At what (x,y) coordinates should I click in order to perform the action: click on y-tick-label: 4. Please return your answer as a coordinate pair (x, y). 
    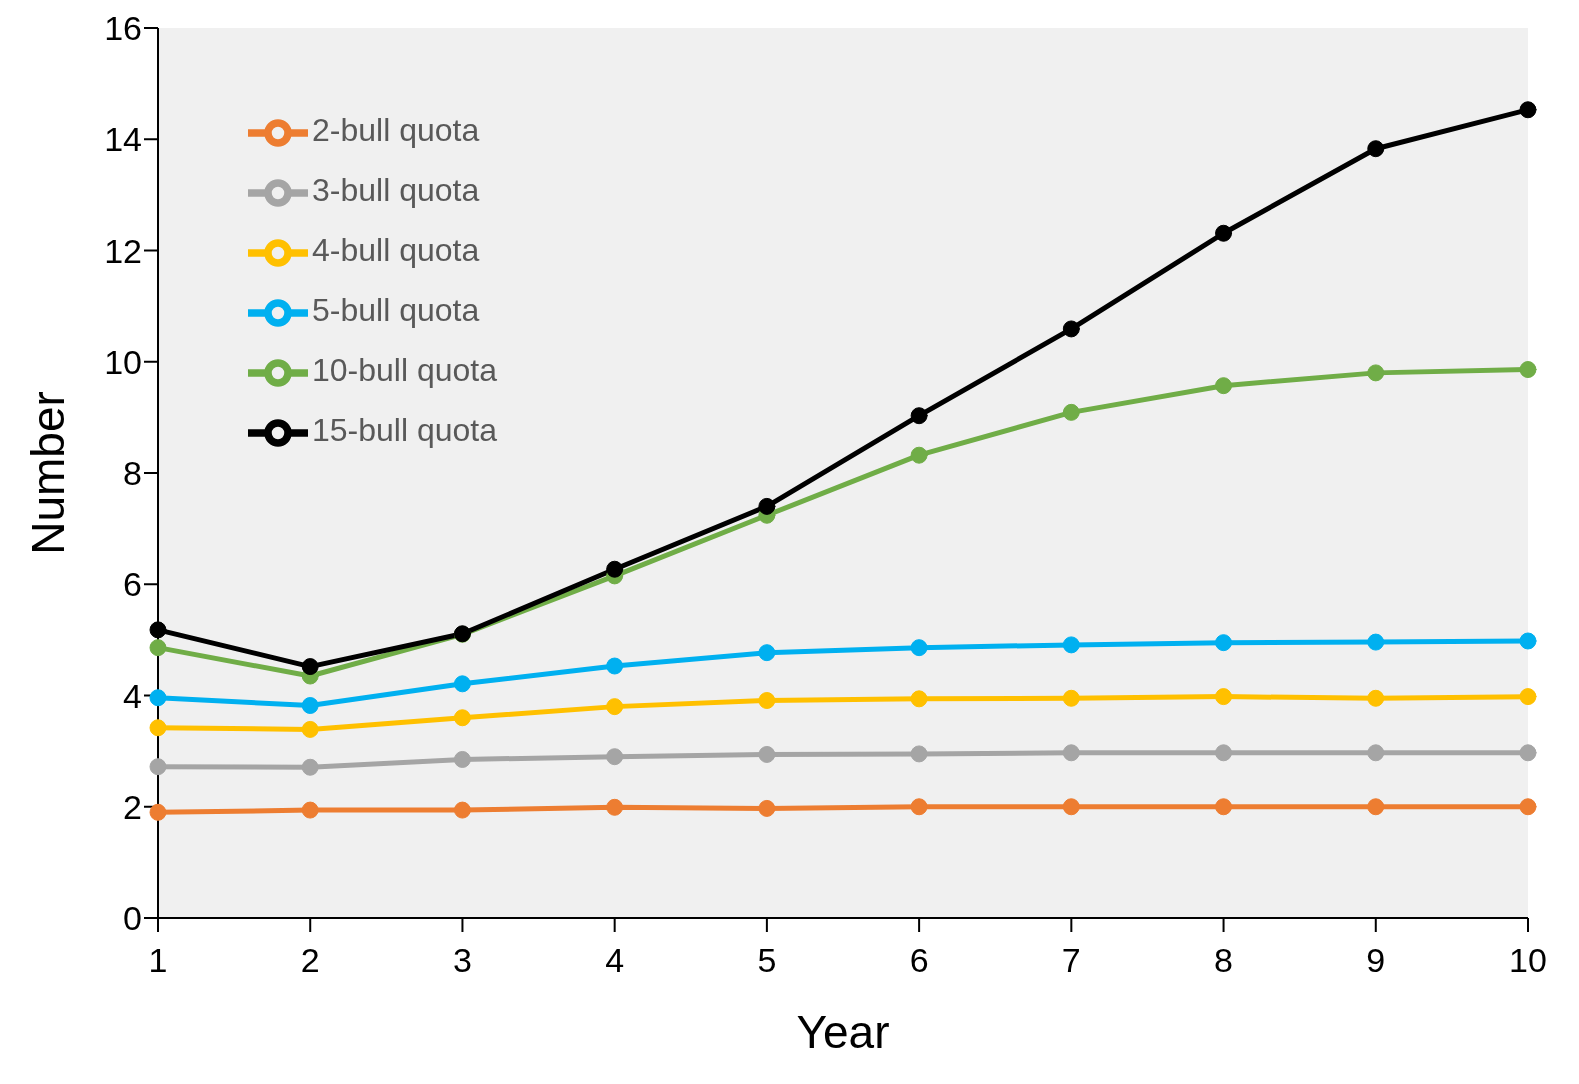
    Looking at the image, I should click on (132, 695).